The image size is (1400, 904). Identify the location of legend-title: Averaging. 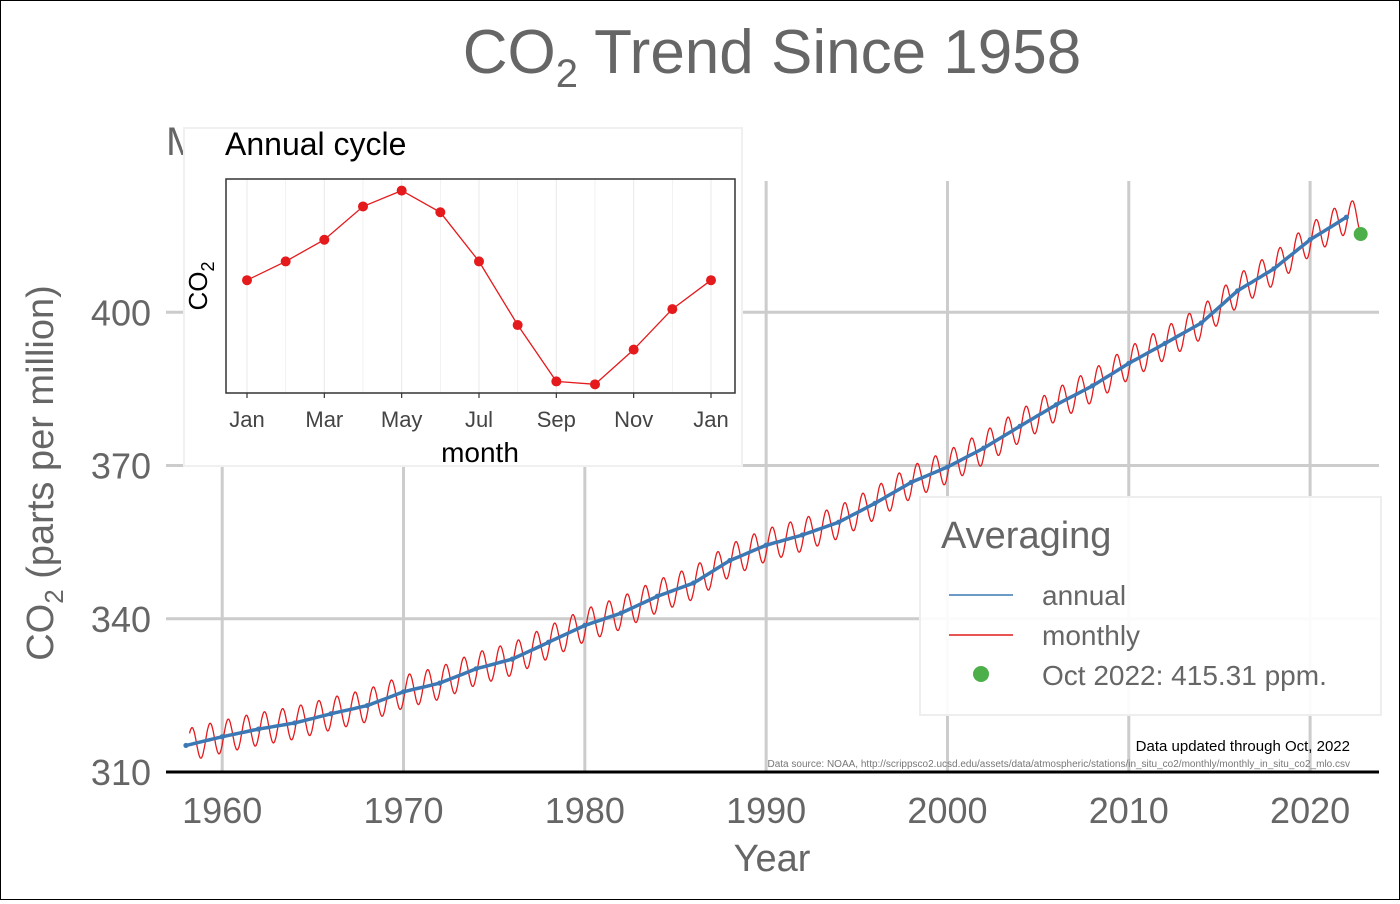
(1026, 536).